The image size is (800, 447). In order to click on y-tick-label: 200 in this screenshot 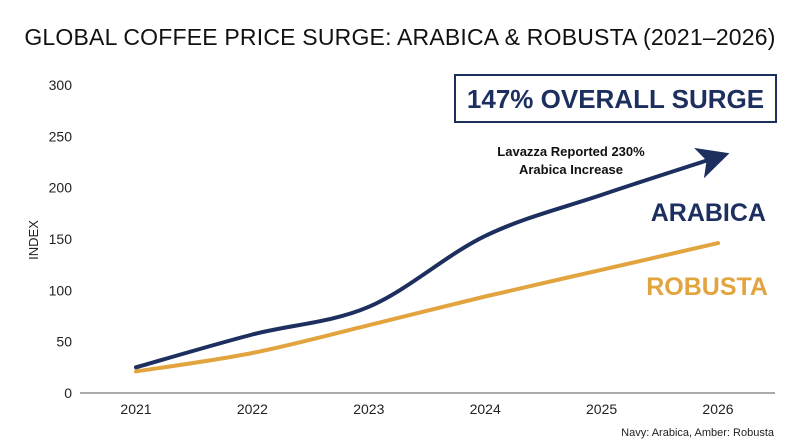, I will do `click(61, 188)`.